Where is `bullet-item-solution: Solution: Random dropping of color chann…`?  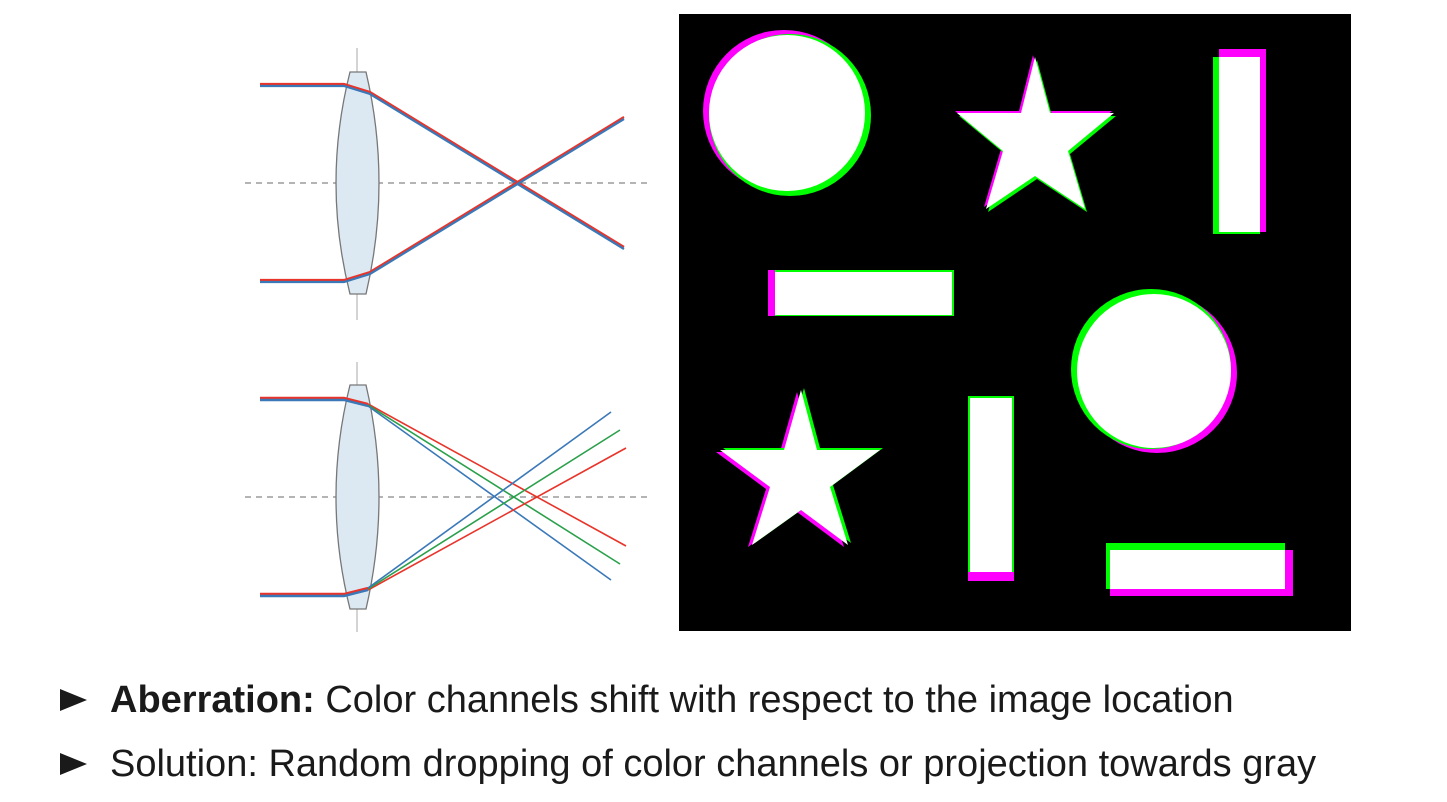
bullet-item-solution: Solution: Random dropping of color chann… is located at coordinates (688, 764).